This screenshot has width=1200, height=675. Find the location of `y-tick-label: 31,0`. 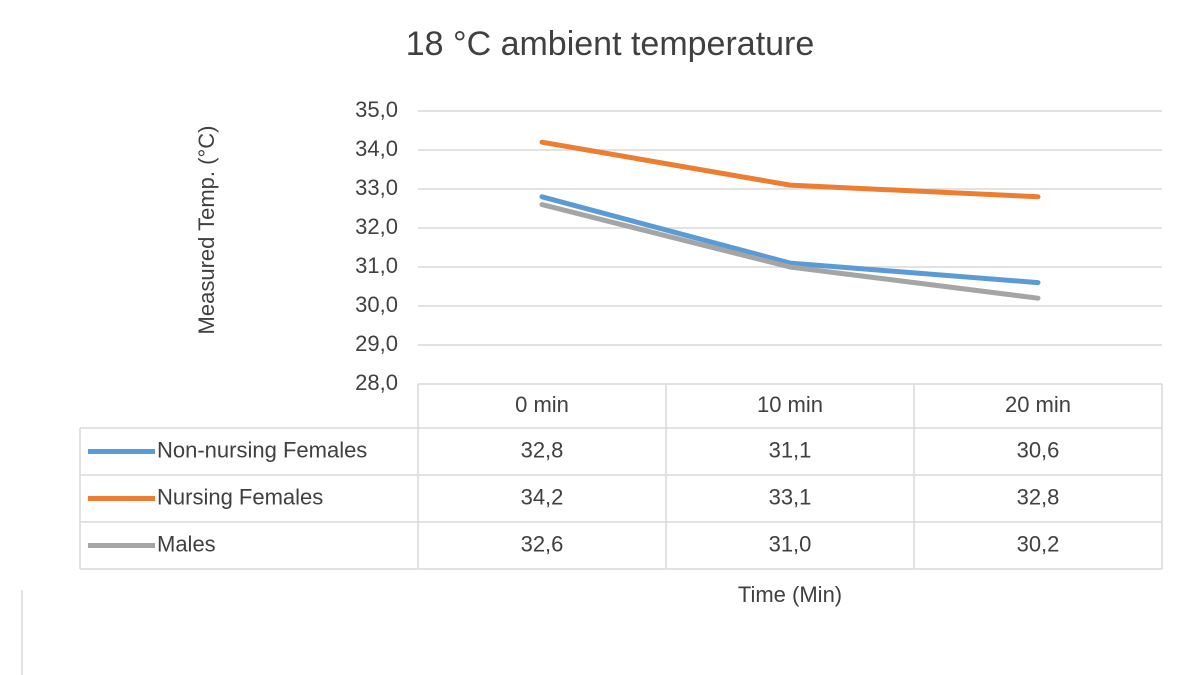

y-tick-label: 31,0 is located at coordinates (376, 265).